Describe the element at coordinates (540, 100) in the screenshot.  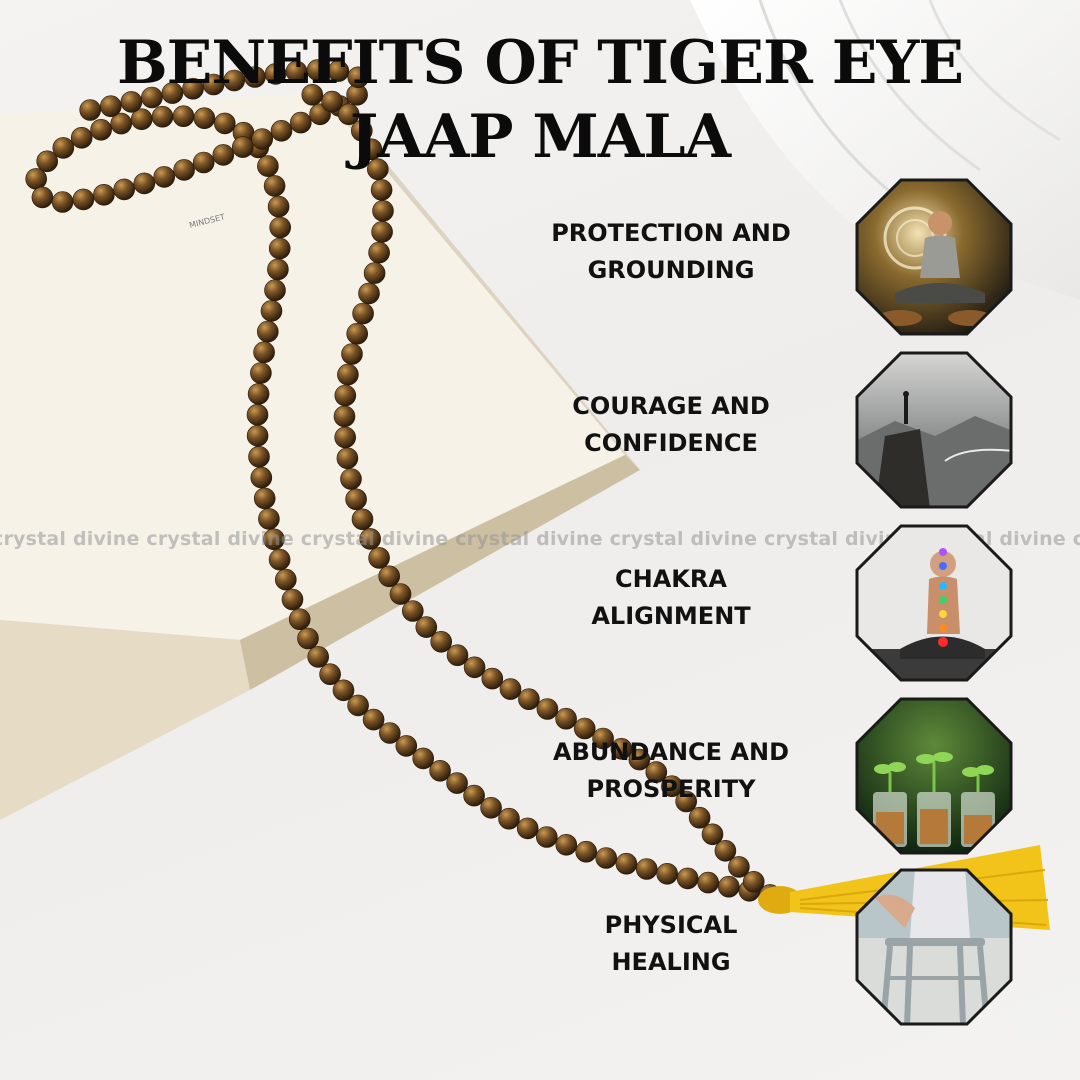
I see `page-title: BENEFITS OF TIGER EYE JAAP MALA` at that location.